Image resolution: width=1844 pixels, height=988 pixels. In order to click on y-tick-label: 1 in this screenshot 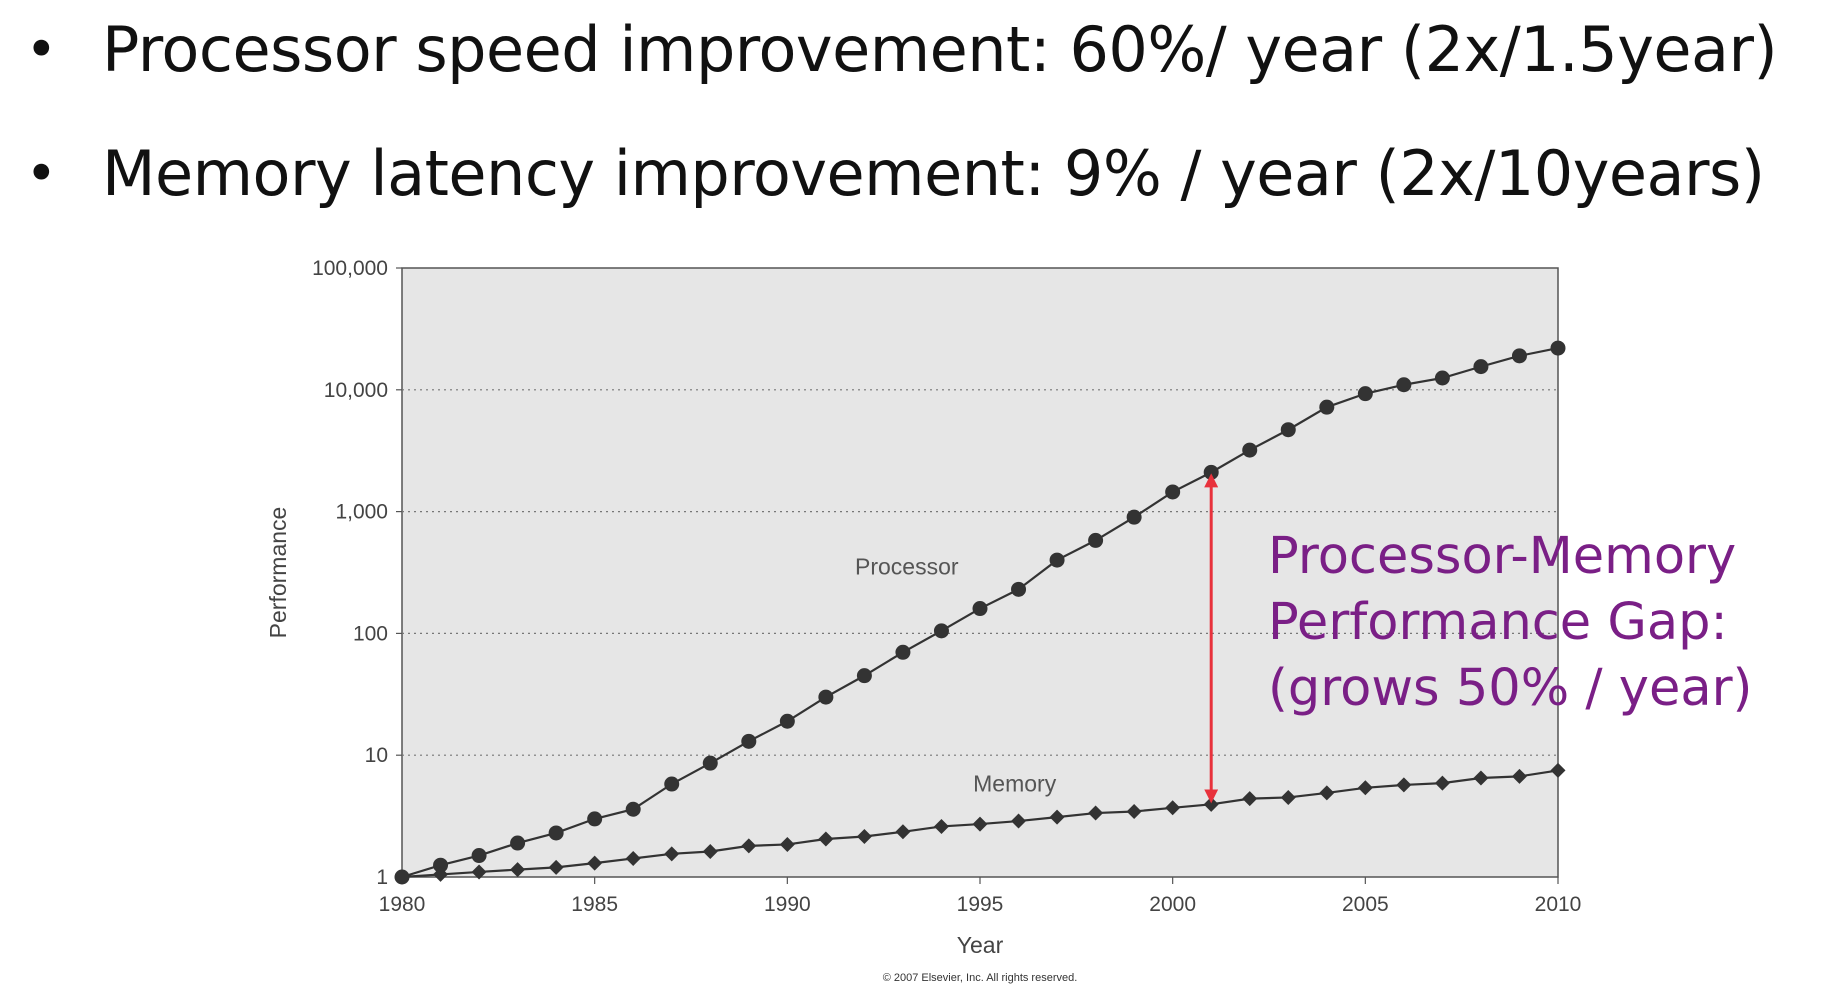, I will do `click(382, 877)`.